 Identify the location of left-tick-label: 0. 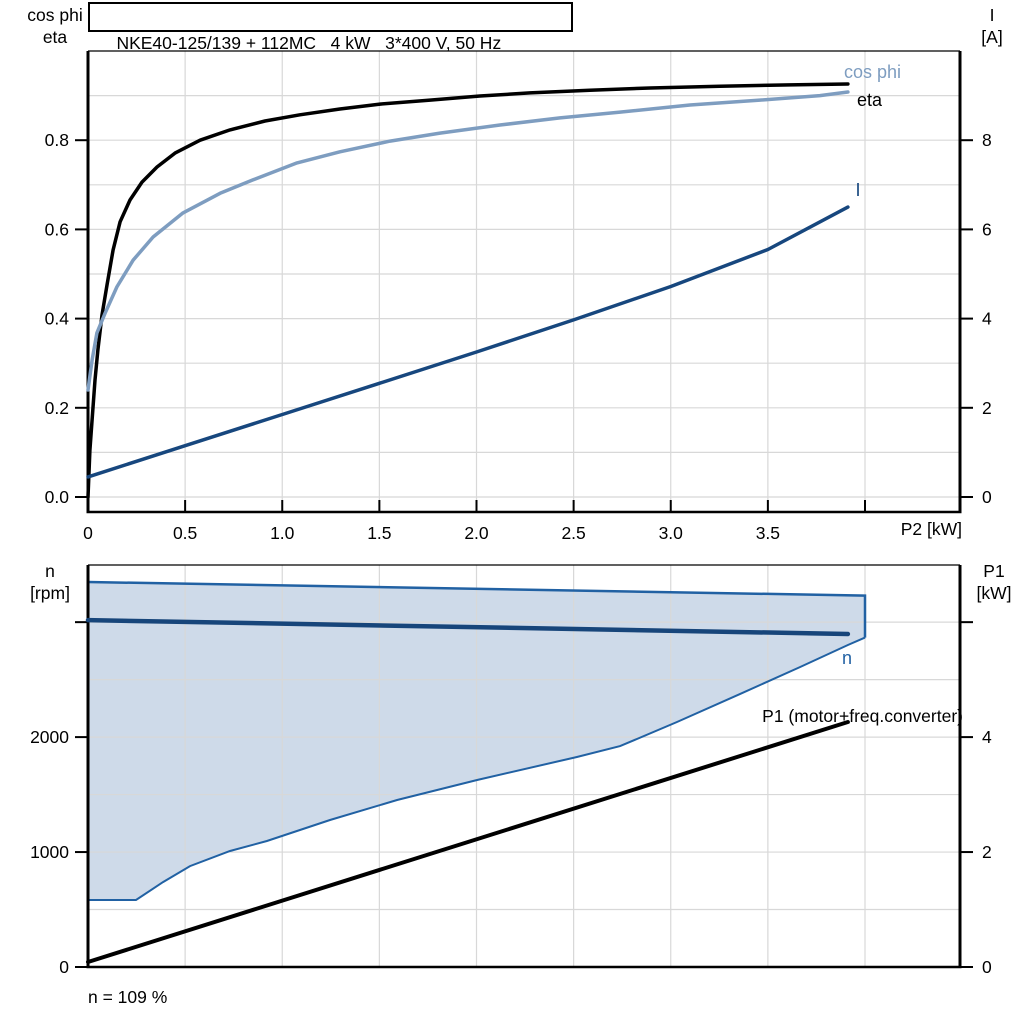
(64, 967).